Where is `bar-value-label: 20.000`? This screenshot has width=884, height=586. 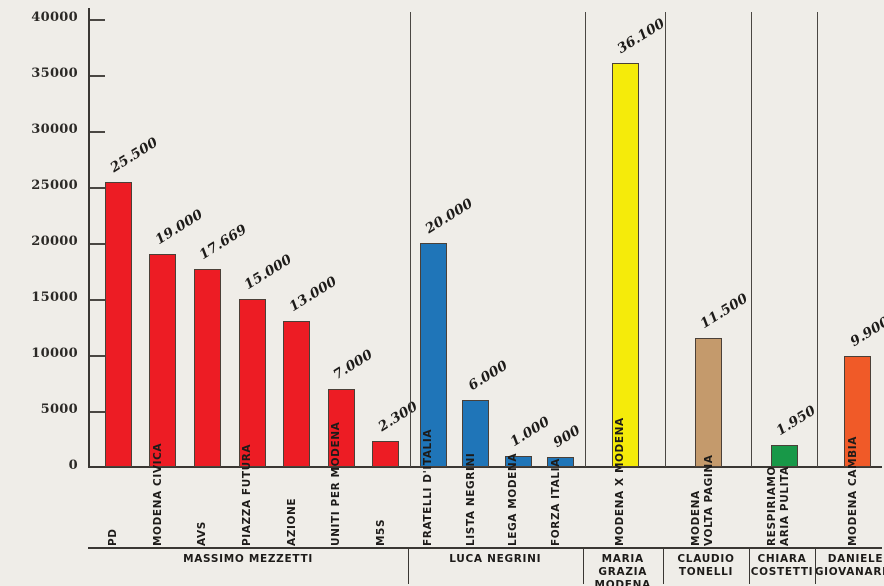 bar-value-label: 20.000 is located at coordinates (449, 216).